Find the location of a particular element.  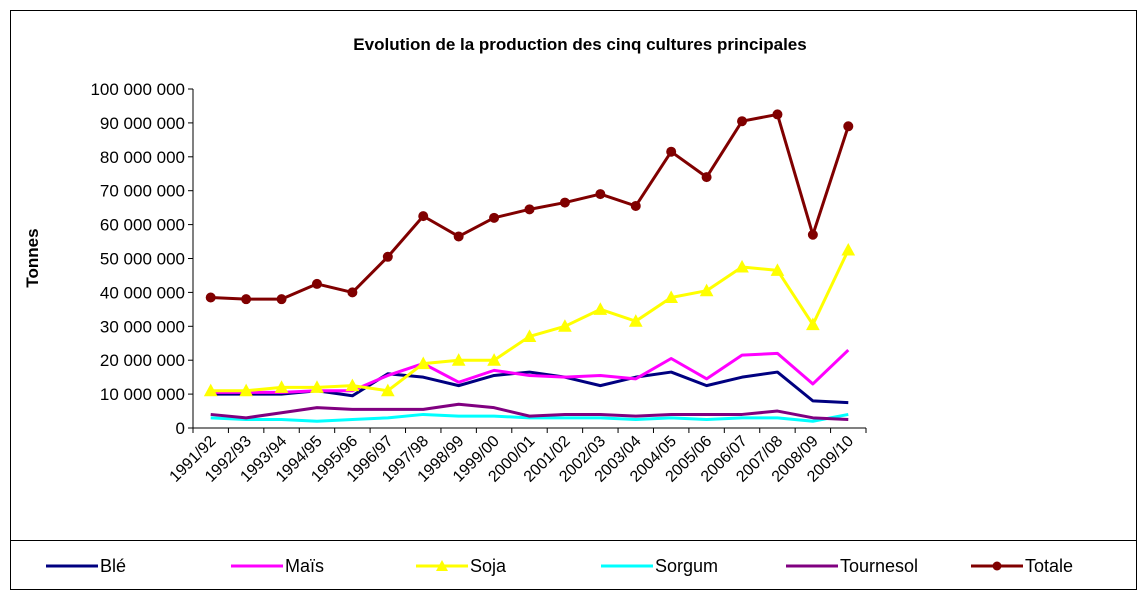

y-tick-label: 50 000 000 is located at coordinates (142, 259).